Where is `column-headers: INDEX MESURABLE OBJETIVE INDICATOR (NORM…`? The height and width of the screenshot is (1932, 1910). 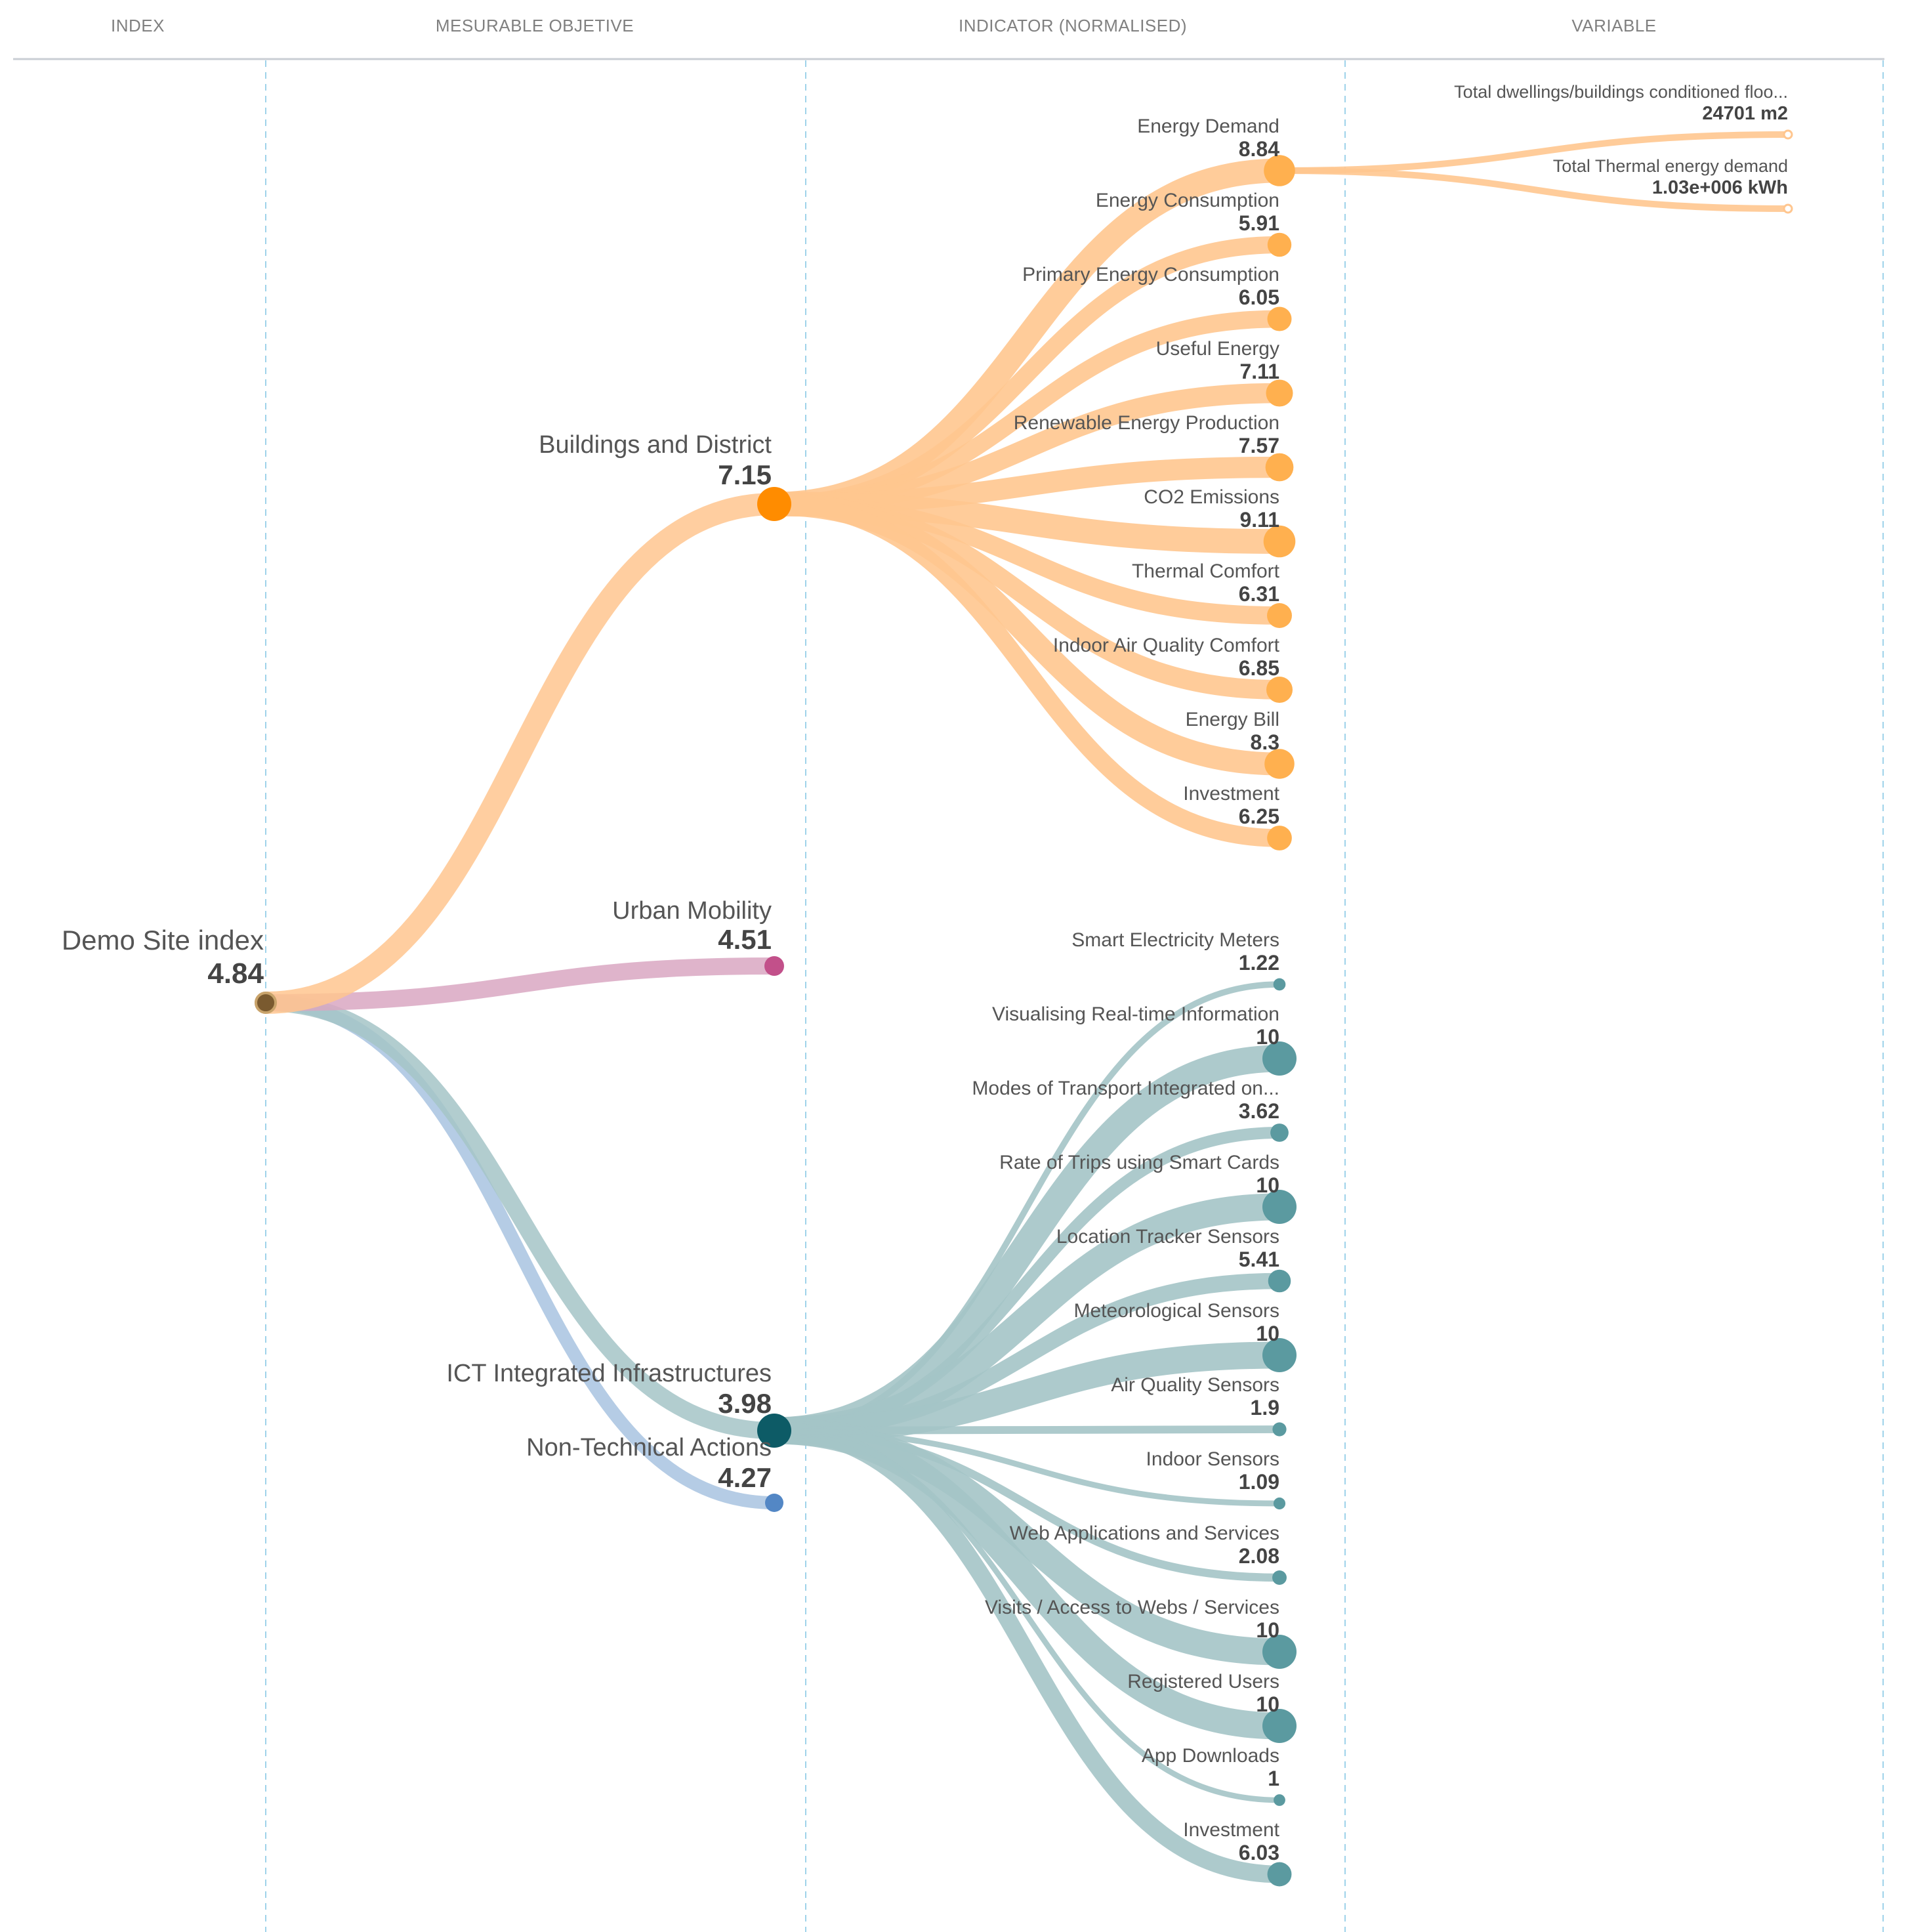
column-headers: INDEX MESURABLE OBJETIVE INDICATOR (NORM… is located at coordinates (883, 25).